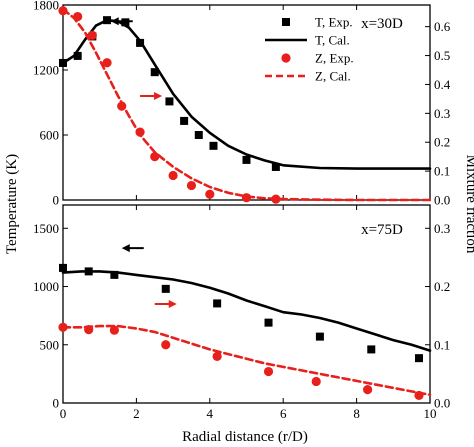  I want to click on x-tick-label: 4, so click(210, 413).